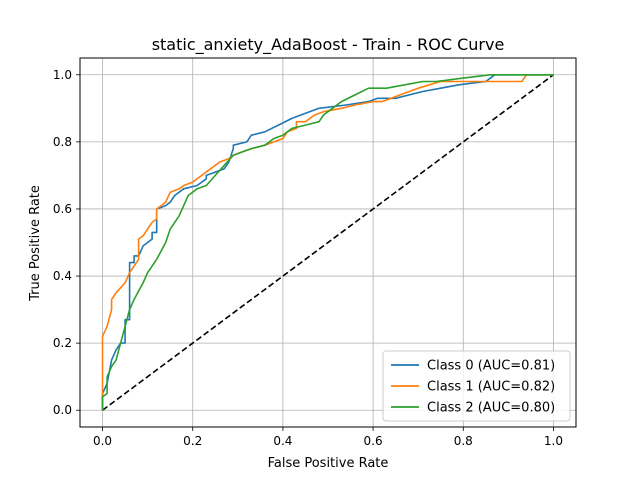 The width and height of the screenshot is (640, 480). Describe the element at coordinates (62, 142) in the screenshot. I see `y-tick-label: 0.8` at that location.